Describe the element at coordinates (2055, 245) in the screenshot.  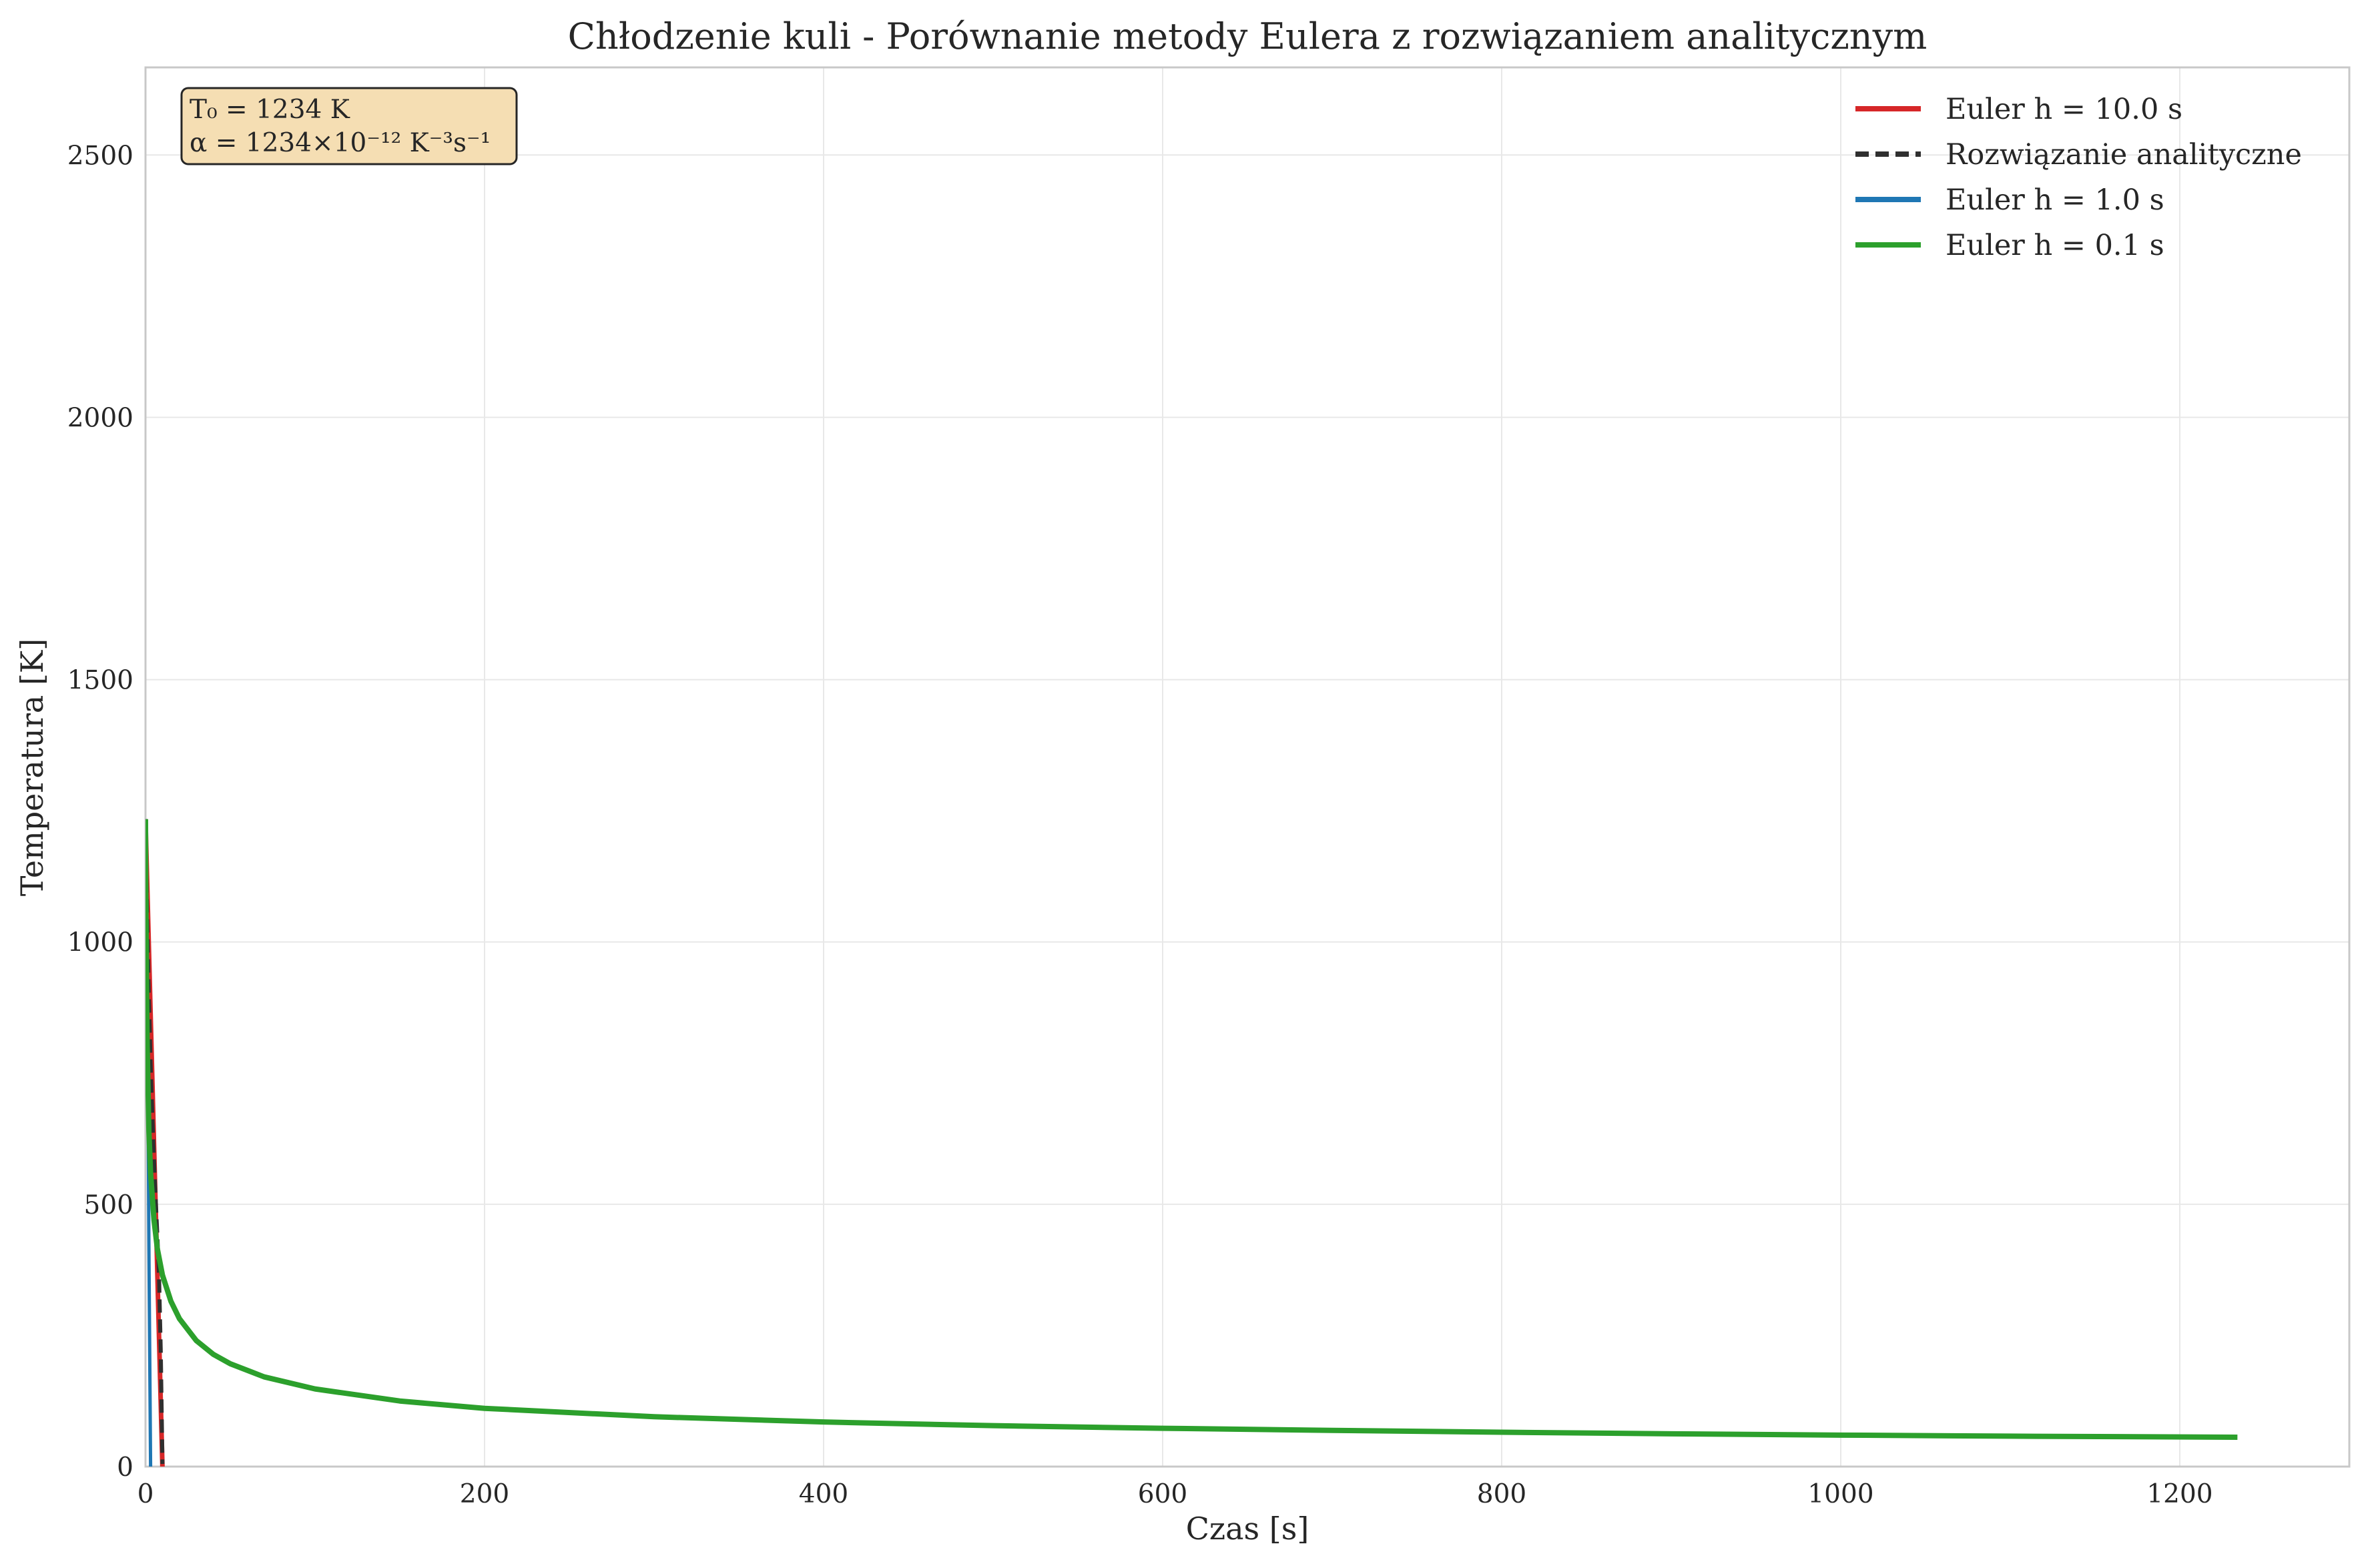
I see `legend-label-euler-h-0-1-s: Euler h = 0.1 s` at that location.